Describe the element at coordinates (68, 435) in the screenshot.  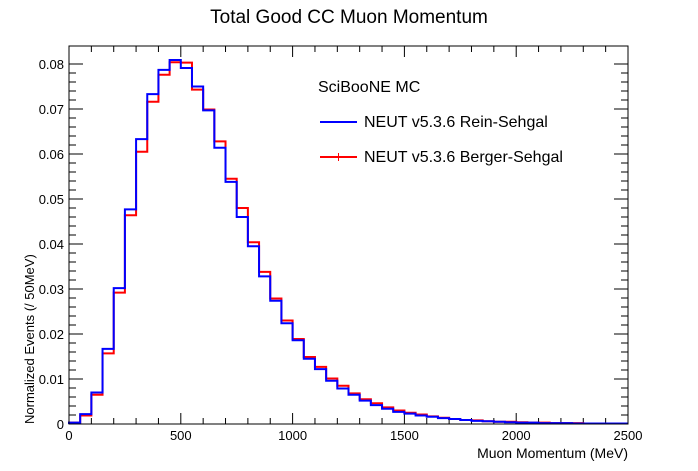
I see `x-tick-label: 0` at that location.